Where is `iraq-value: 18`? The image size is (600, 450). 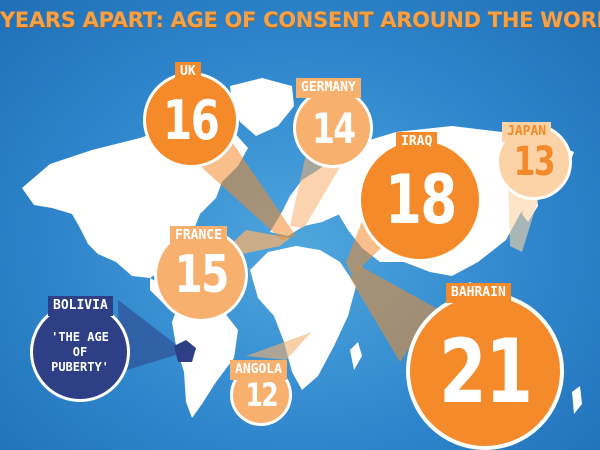 iraq-value: 18 is located at coordinates (420, 200).